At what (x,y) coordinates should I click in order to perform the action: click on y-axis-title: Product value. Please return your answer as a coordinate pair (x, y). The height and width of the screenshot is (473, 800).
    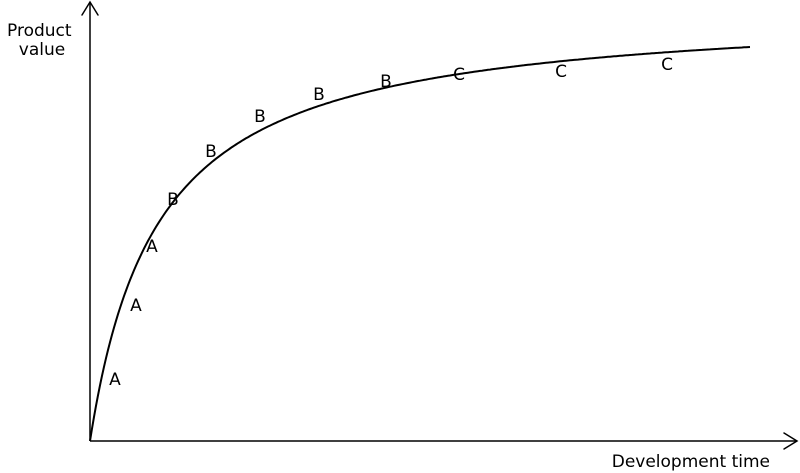
    Looking at the image, I should click on (42, 40).